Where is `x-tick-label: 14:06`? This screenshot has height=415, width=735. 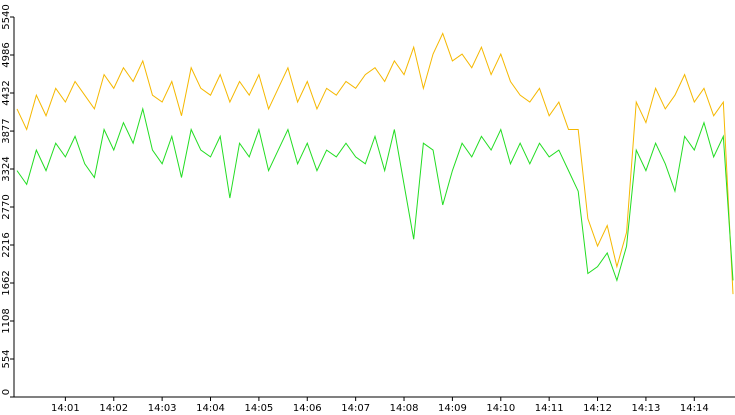 x-tick-label: 14:06 is located at coordinates (307, 408).